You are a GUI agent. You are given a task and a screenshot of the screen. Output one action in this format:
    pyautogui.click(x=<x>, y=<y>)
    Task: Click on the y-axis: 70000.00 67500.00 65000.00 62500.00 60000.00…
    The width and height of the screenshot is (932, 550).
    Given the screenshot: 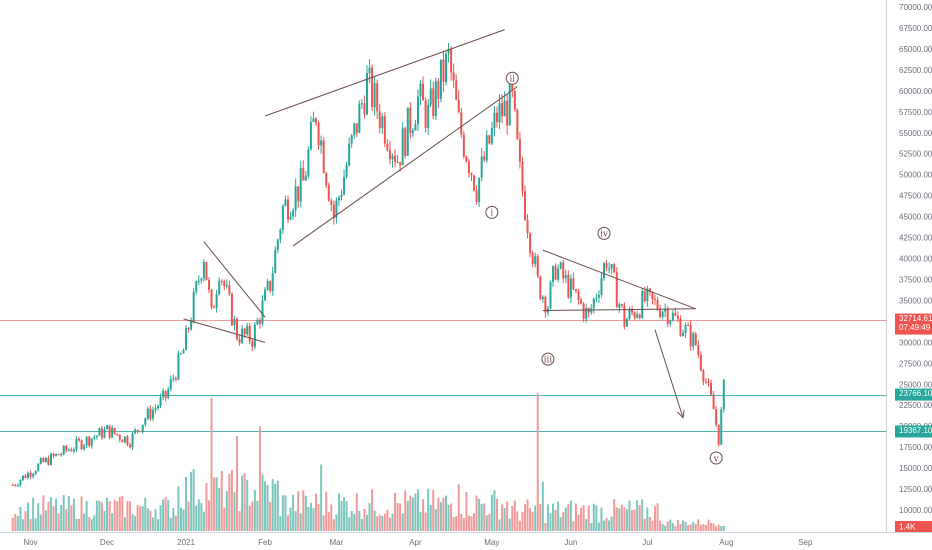 What is the action you would take?
    pyautogui.click(x=913, y=267)
    